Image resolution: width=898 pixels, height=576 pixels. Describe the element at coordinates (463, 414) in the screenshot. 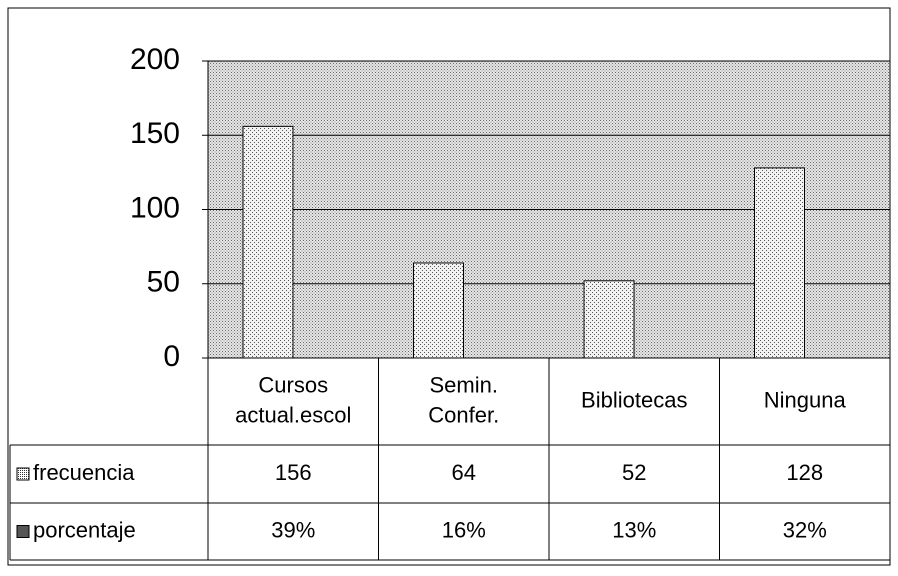

I see `x-tick-label: Confer.` at that location.